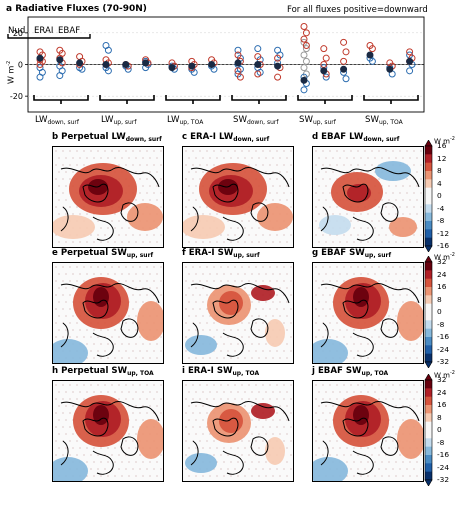 The height and width of the screenshot is (505, 474). Describe the element at coordinates (317, 120) in the screenshot. I see `category-label: SWup, surf` at that location.